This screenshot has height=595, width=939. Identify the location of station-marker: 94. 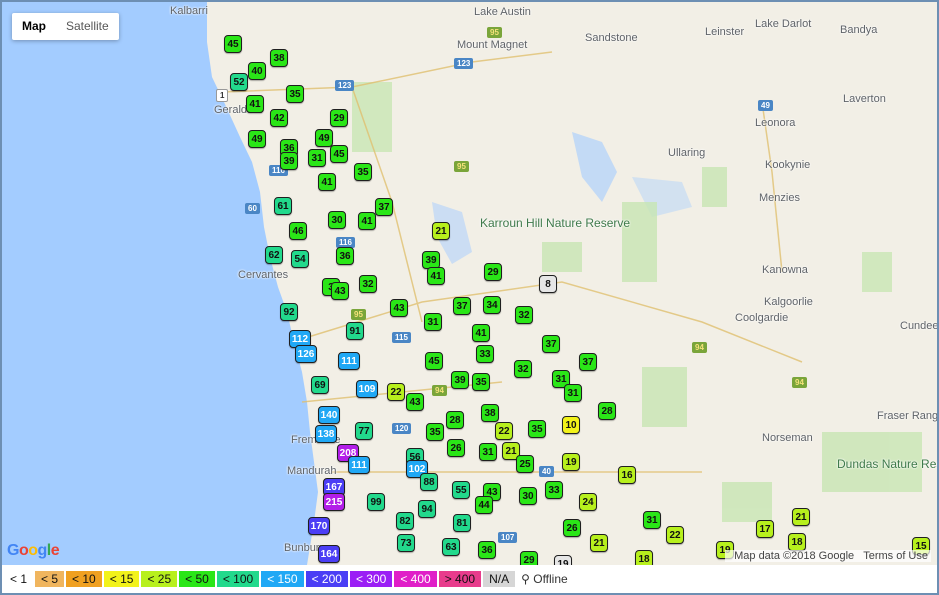
(427, 509).